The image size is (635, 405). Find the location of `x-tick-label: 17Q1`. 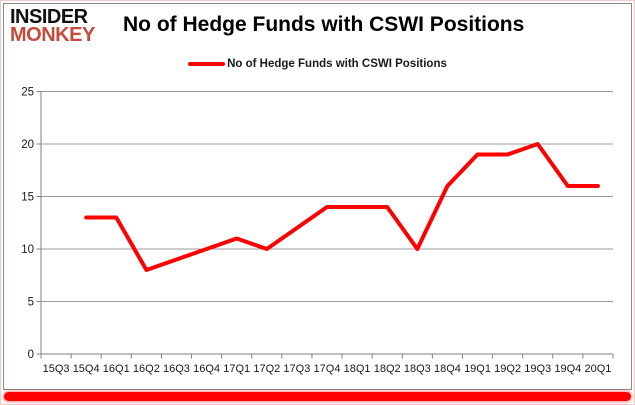

x-tick-label: 17Q1 is located at coordinates (236, 369).